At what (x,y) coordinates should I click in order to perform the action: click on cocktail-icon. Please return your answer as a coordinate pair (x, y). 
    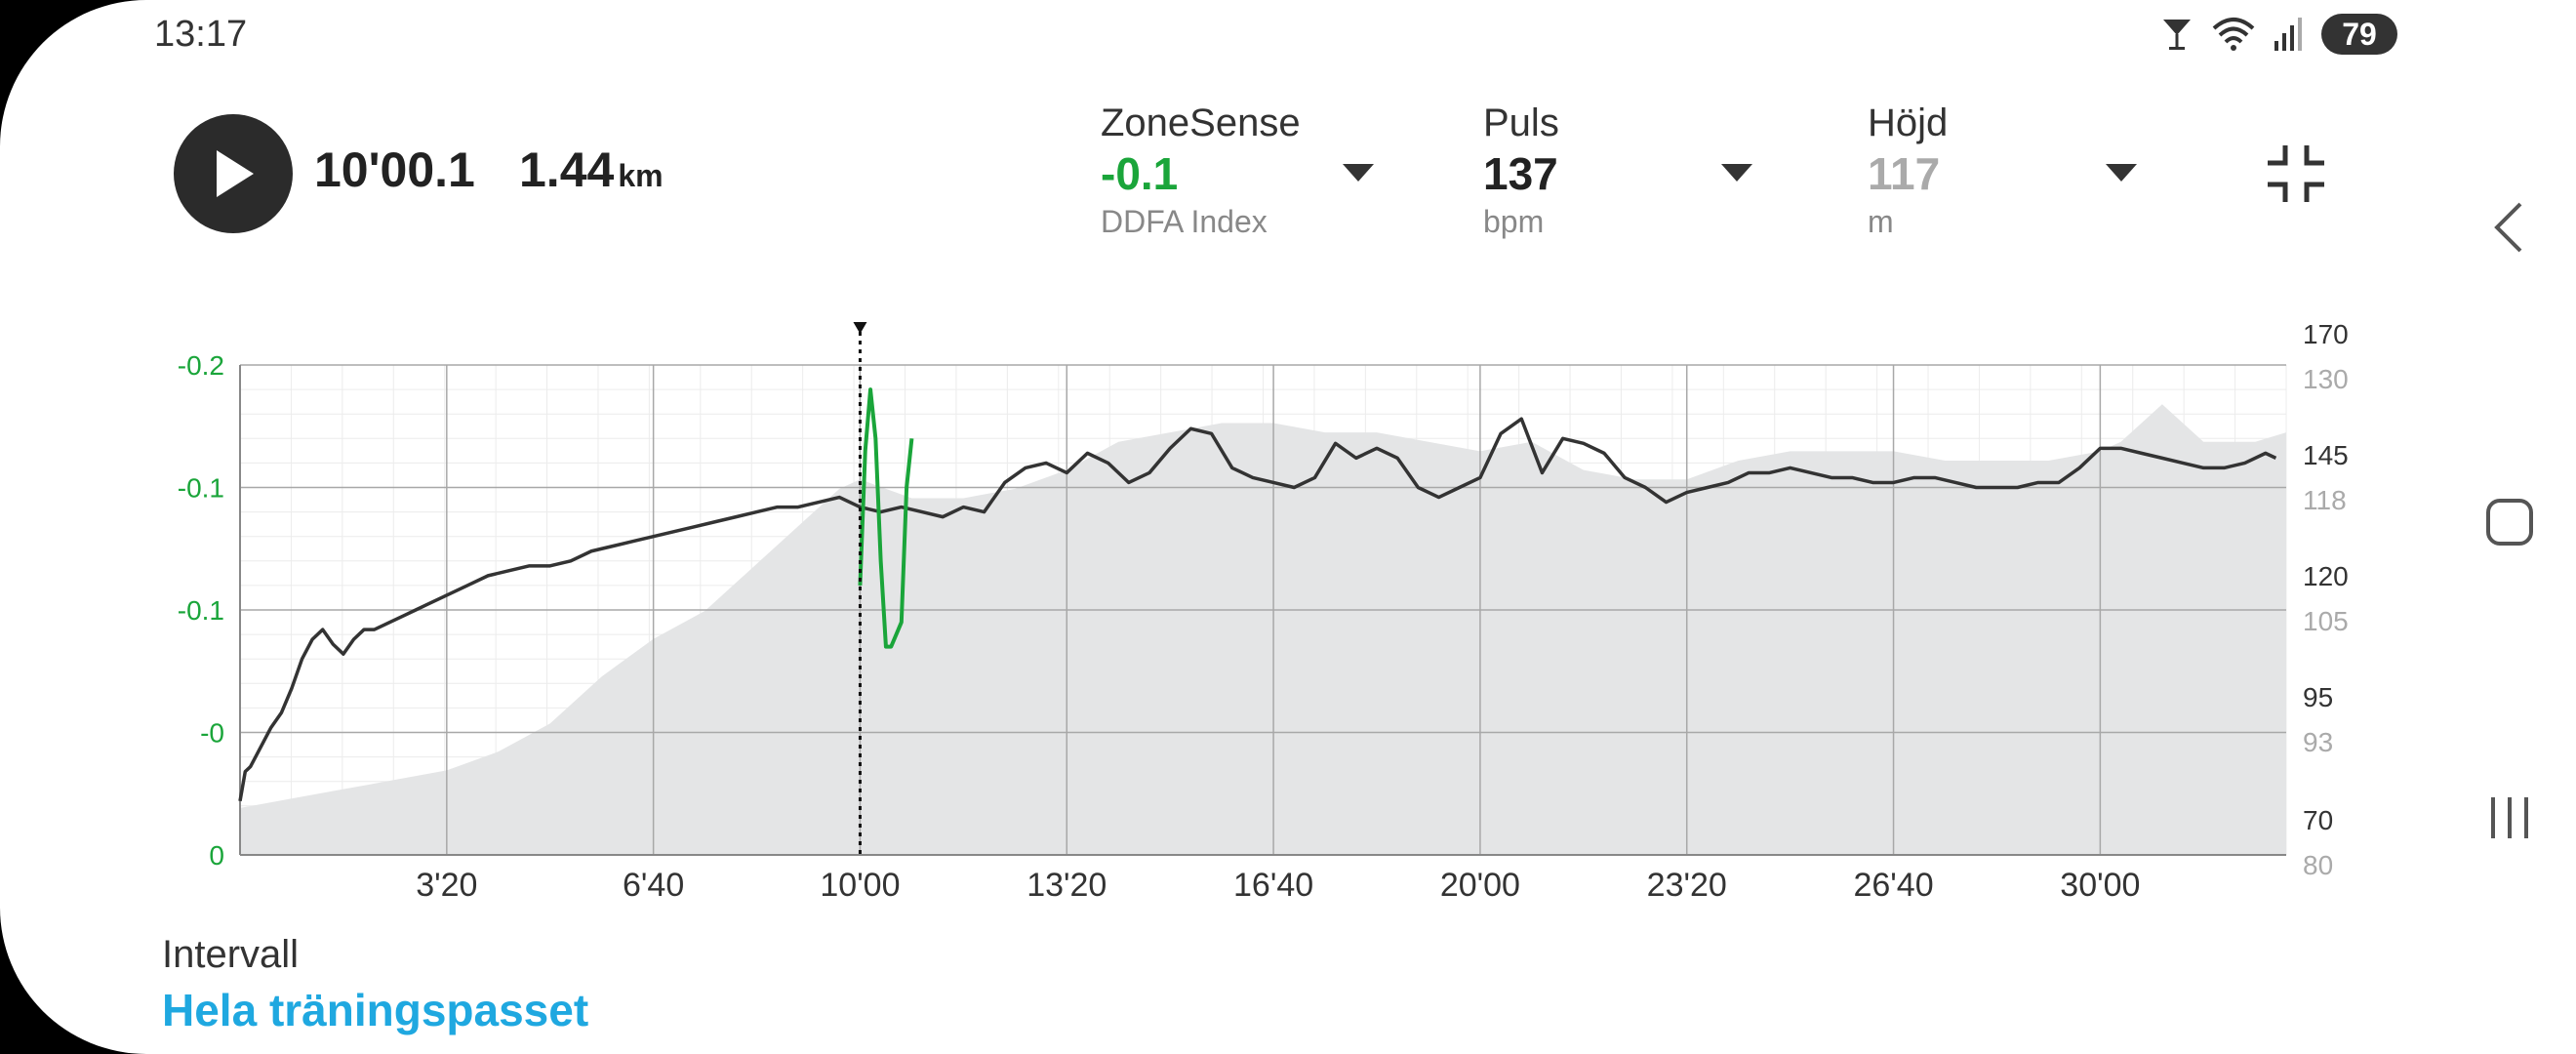
    Looking at the image, I should click on (2177, 35).